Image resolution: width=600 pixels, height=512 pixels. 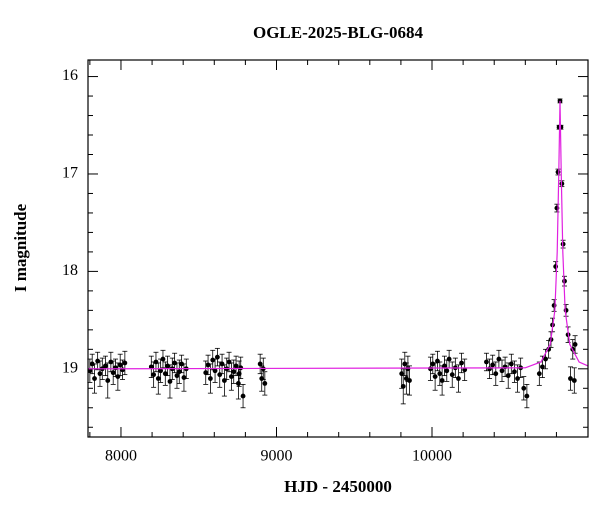 What do you see at coordinates (338, 32) in the screenshot?
I see `chart-title: OGLE-2025-BLG-0684` at bounding box center [338, 32].